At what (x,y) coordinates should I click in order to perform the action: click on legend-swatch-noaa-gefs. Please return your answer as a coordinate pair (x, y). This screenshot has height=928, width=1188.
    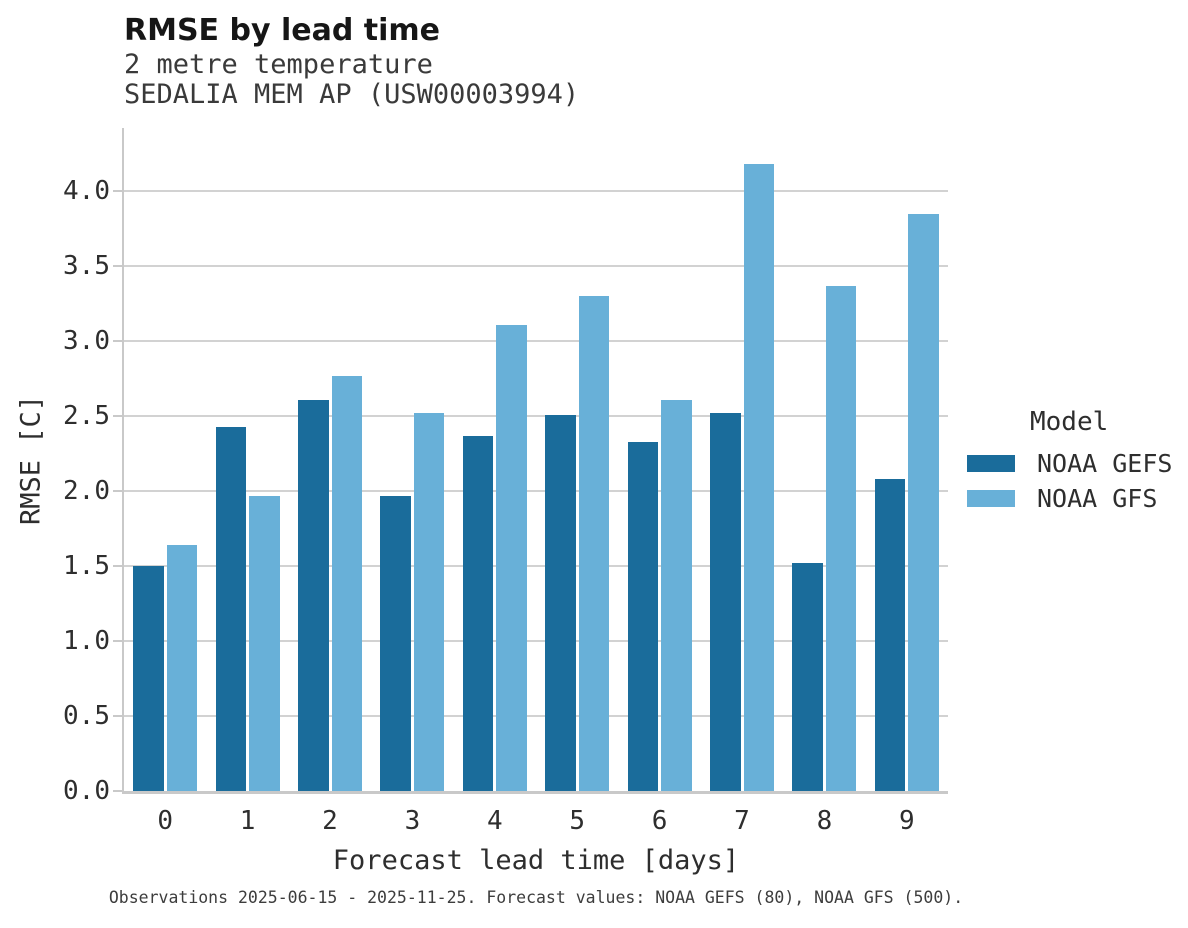
    Looking at the image, I should click on (991, 463).